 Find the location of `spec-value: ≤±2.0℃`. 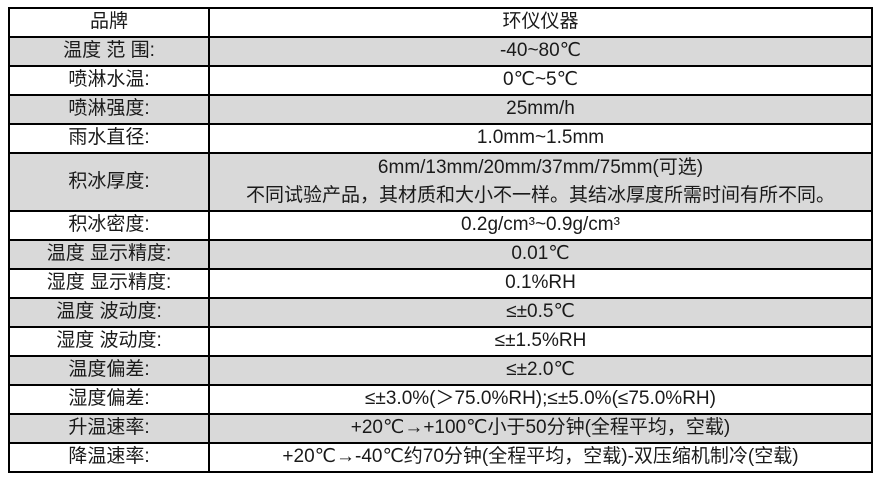

spec-value: ≤±2.0℃ is located at coordinates (540, 370).